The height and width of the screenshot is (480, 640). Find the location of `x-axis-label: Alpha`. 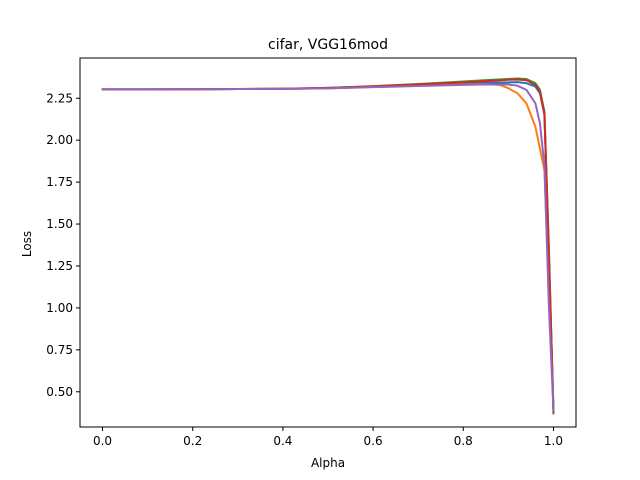

x-axis-label: Alpha is located at coordinates (328, 463).